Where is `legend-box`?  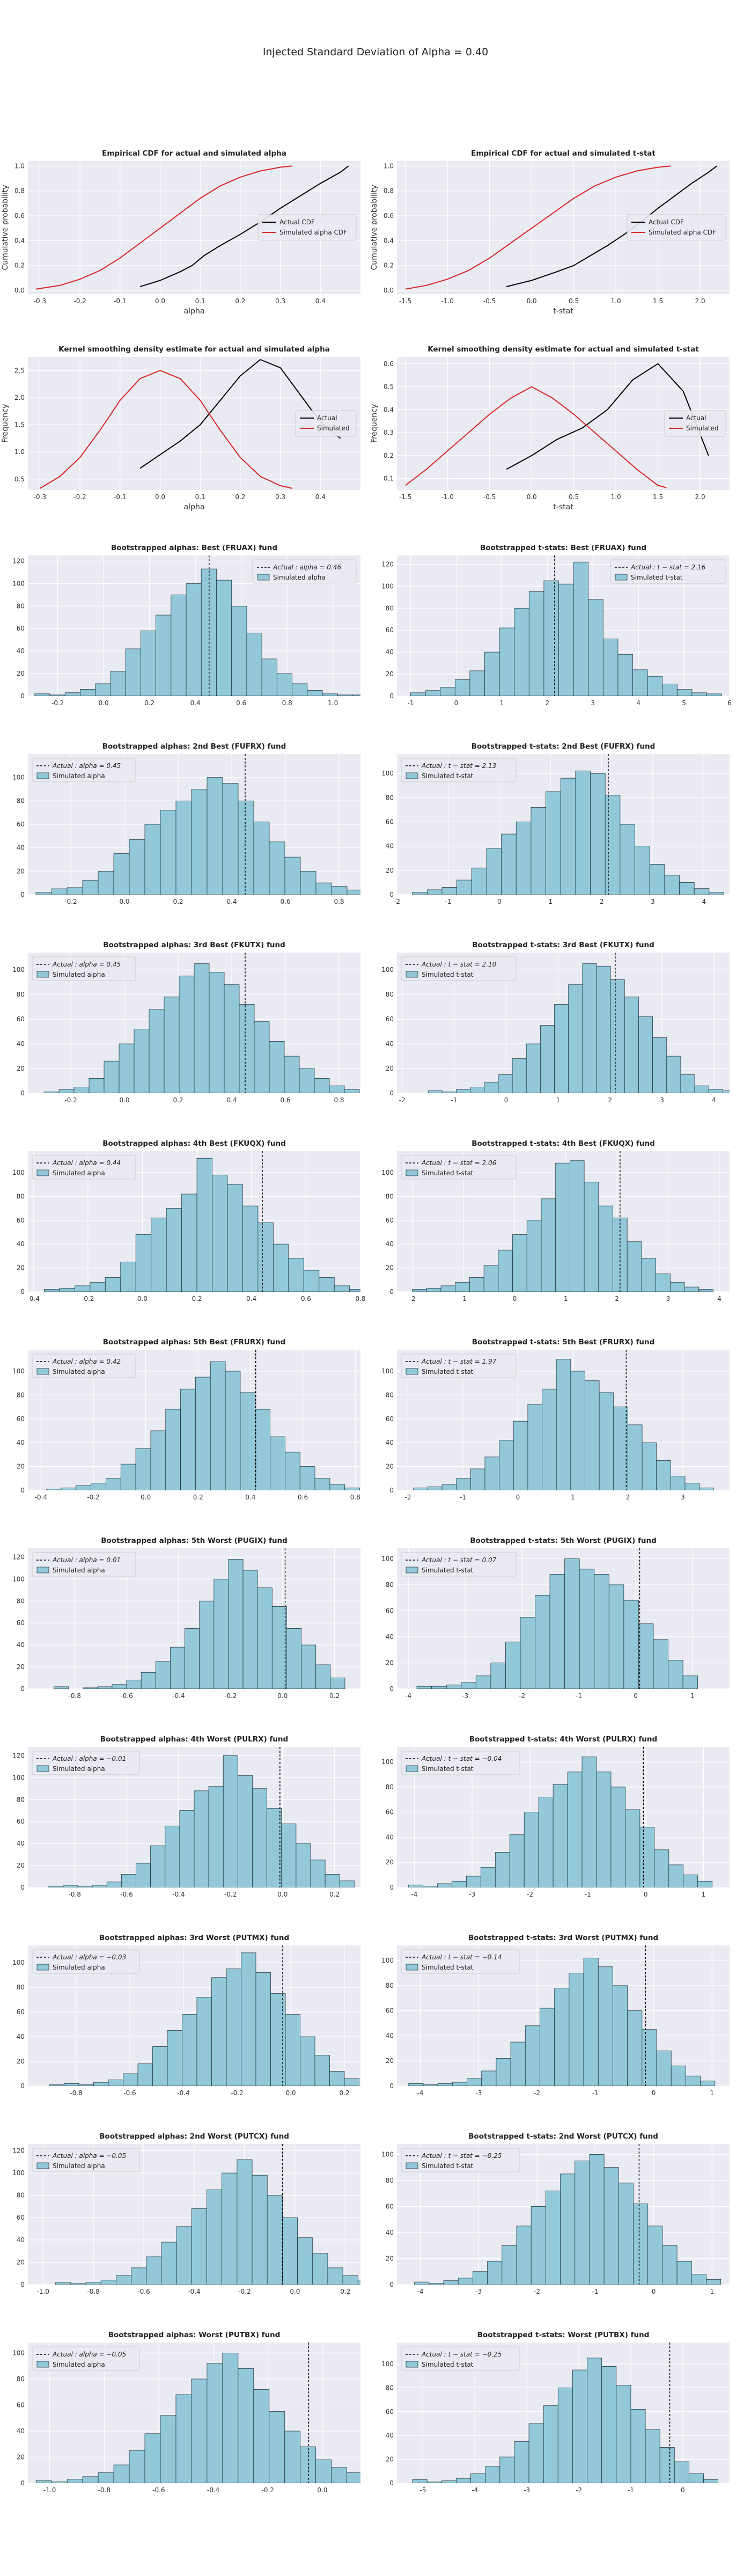
legend-box is located at coordinates (459, 1564).